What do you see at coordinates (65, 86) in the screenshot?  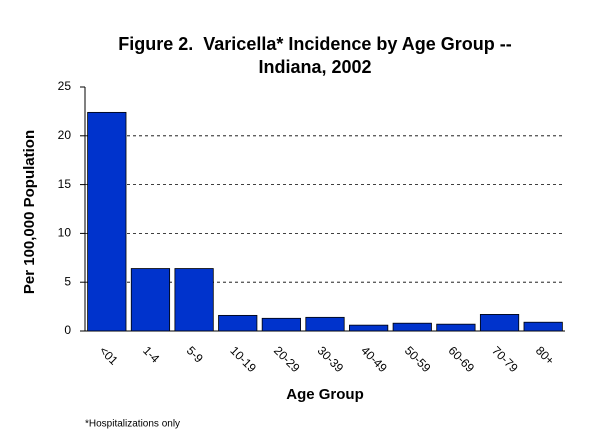 I see `y-tick-label: 25` at bounding box center [65, 86].